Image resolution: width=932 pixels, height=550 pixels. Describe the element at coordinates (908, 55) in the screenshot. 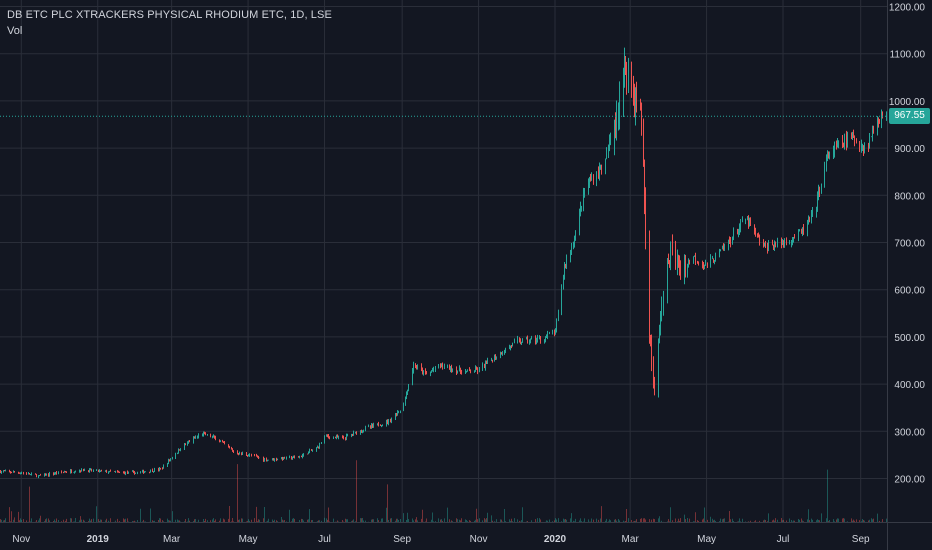

I see `y-tick-label: 1100.00` at that location.